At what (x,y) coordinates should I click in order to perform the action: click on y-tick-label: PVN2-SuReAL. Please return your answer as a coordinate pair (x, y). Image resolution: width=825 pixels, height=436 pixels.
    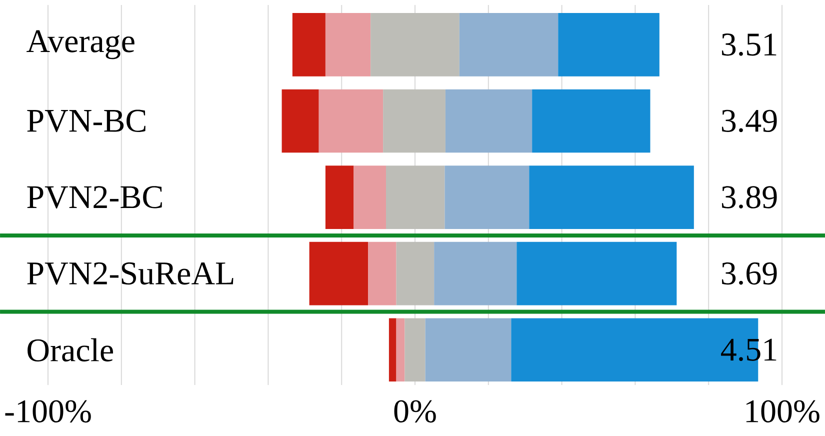
    Looking at the image, I should click on (130, 273).